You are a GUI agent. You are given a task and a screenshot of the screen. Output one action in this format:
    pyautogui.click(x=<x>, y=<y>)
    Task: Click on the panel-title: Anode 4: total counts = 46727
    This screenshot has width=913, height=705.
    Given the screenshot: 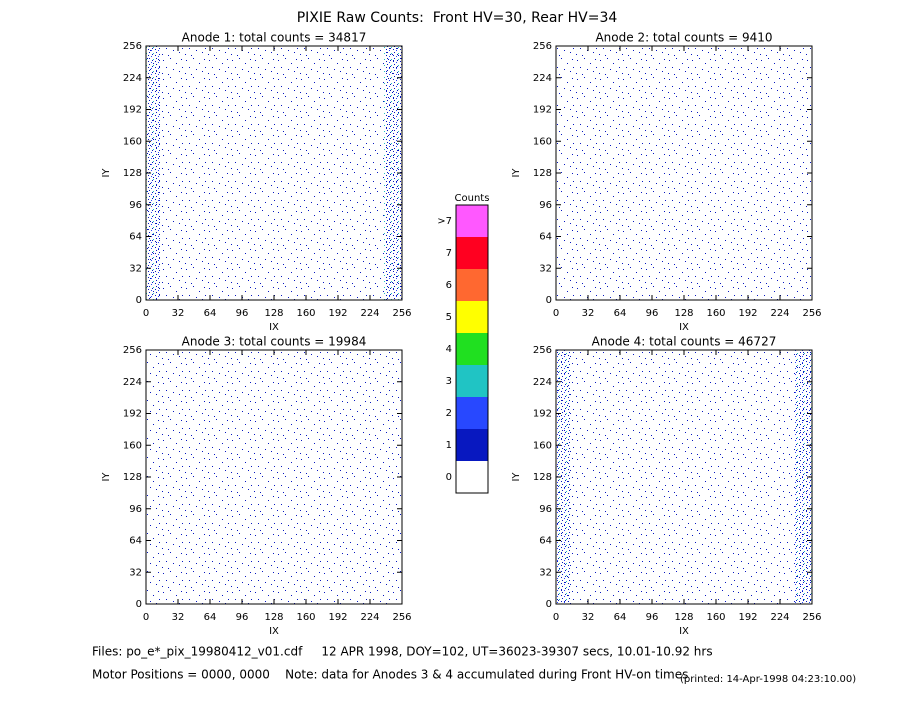 What is the action you would take?
    pyautogui.click(x=684, y=342)
    